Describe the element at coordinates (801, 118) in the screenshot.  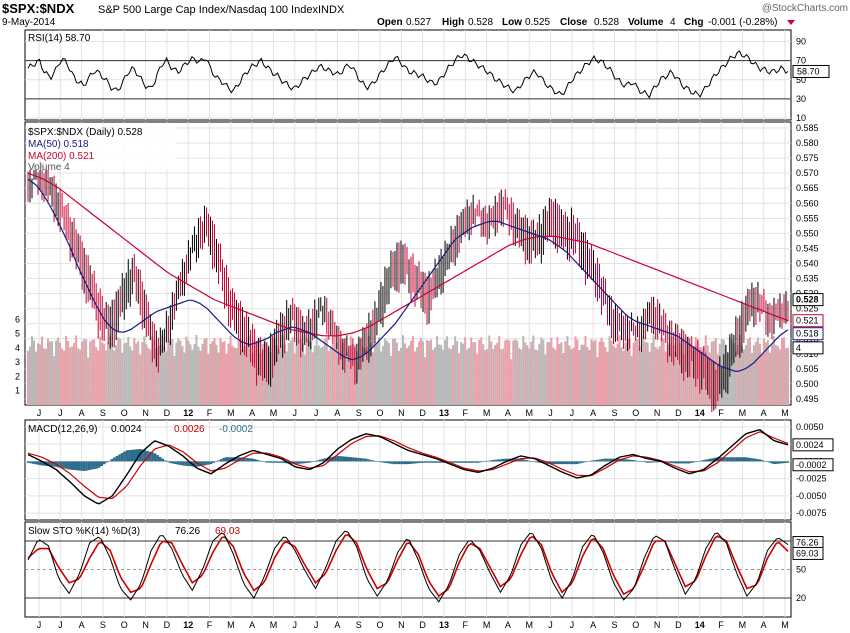
I see `rsi-tick-label: 10` at that location.